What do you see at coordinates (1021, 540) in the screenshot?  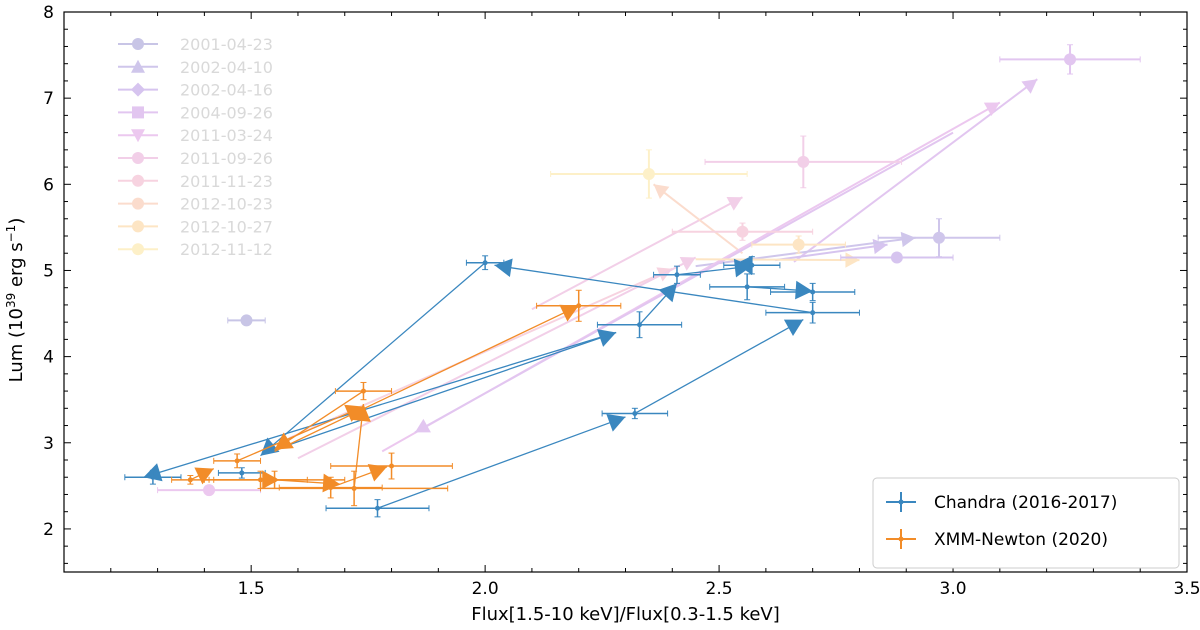 I see `legend-xmm-label: XMM-Newton (2020)` at bounding box center [1021, 540].